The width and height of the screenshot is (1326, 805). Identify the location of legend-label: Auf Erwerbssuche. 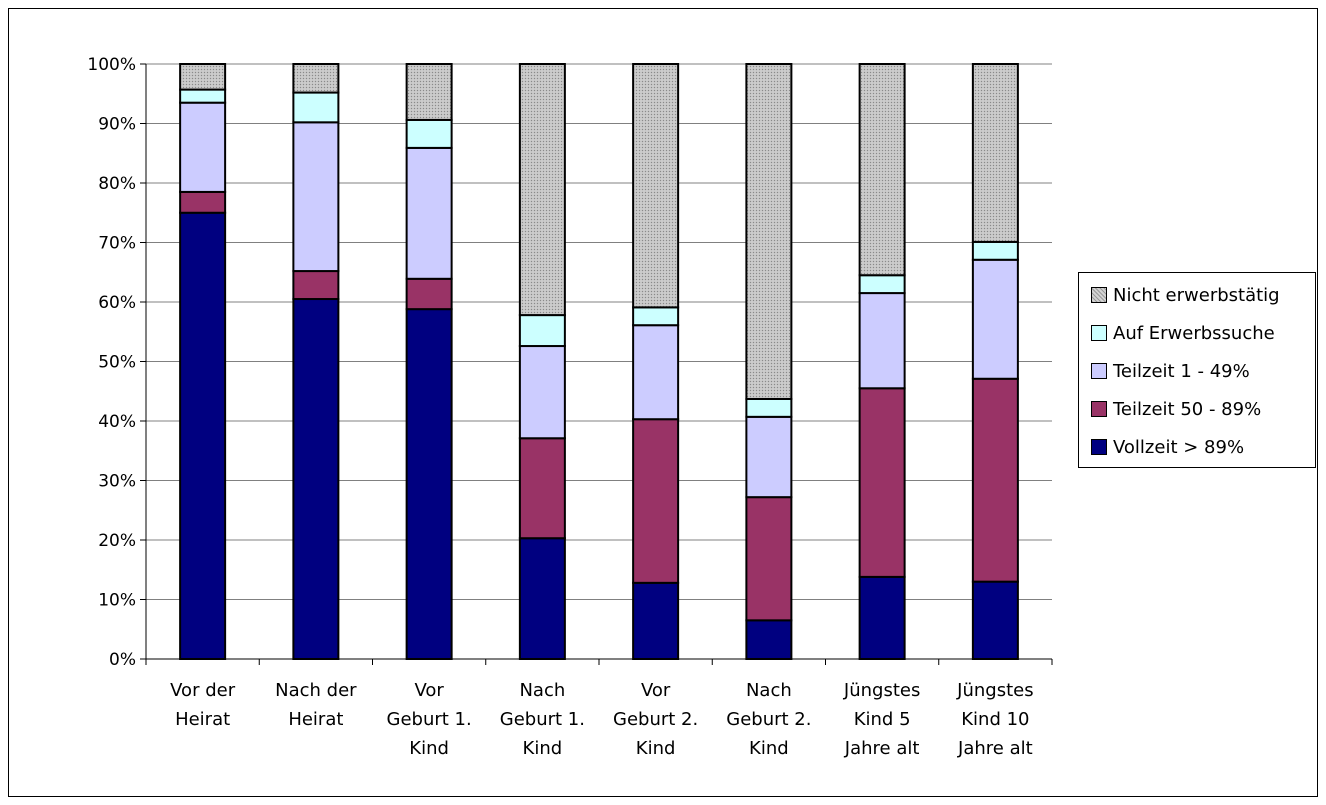
(1194, 333).